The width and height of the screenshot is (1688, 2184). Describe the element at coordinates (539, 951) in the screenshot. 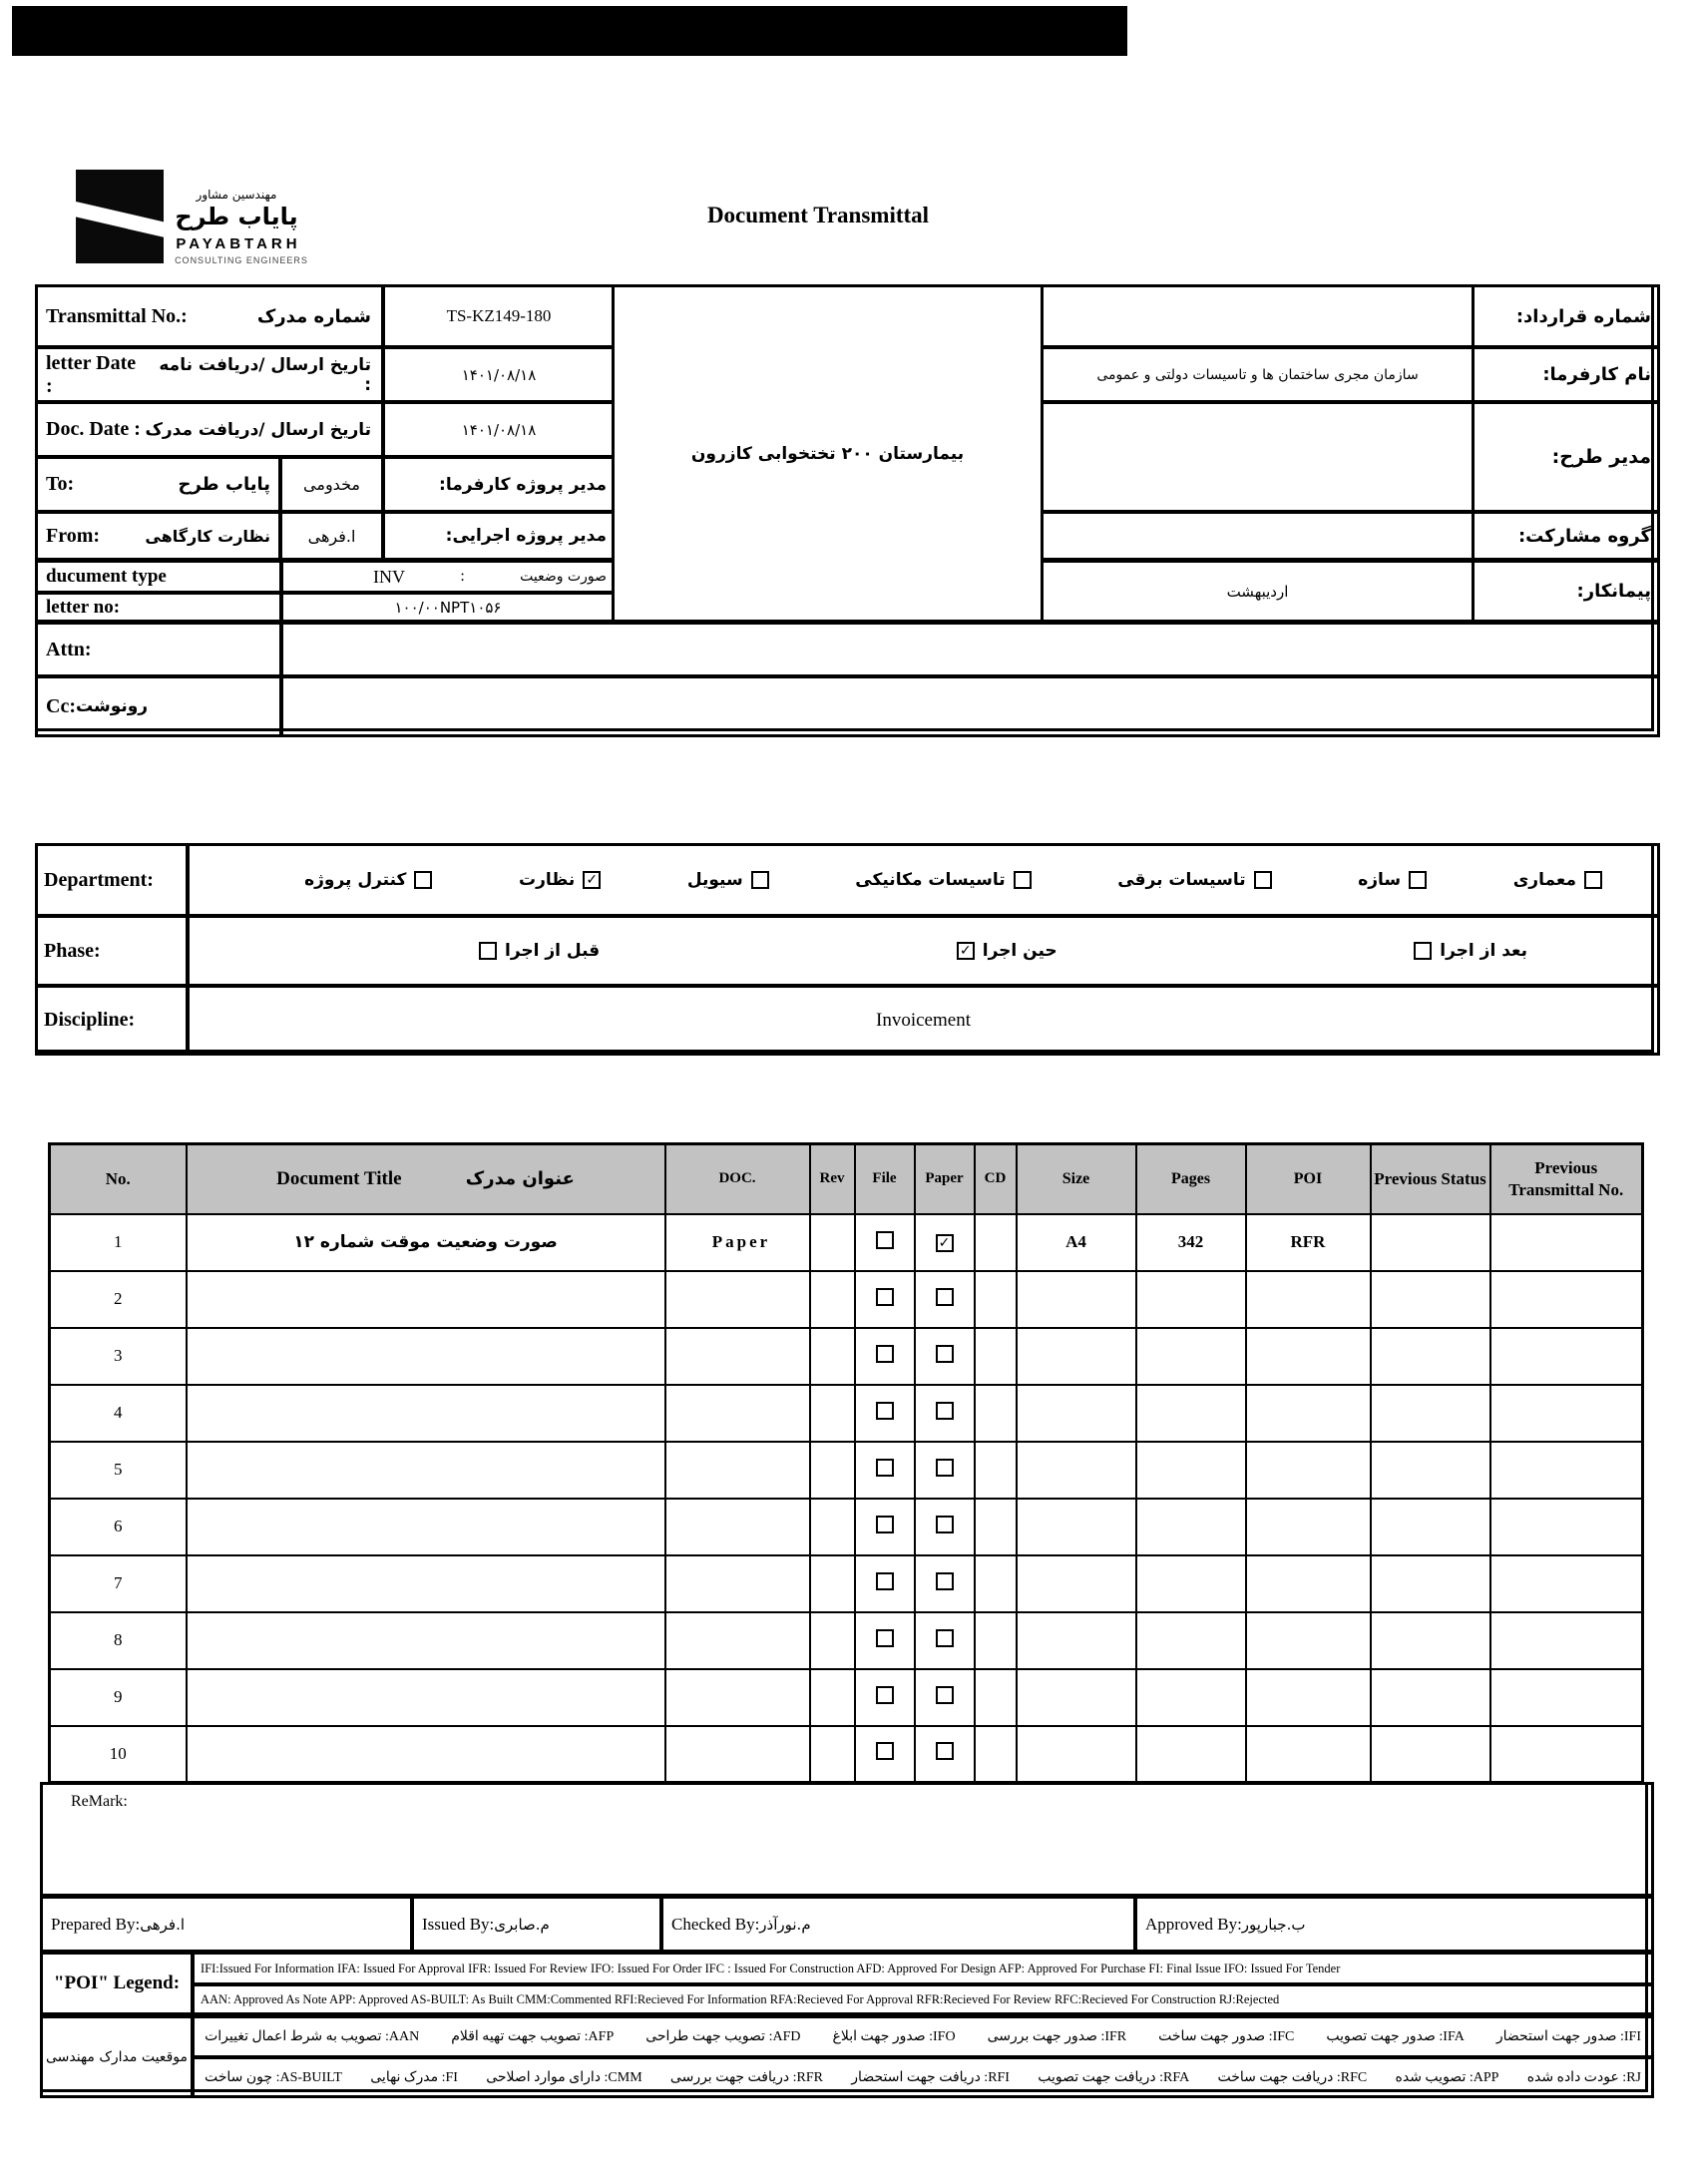

I see `phase-option-before-execution: قبل از اجرا` at that location.